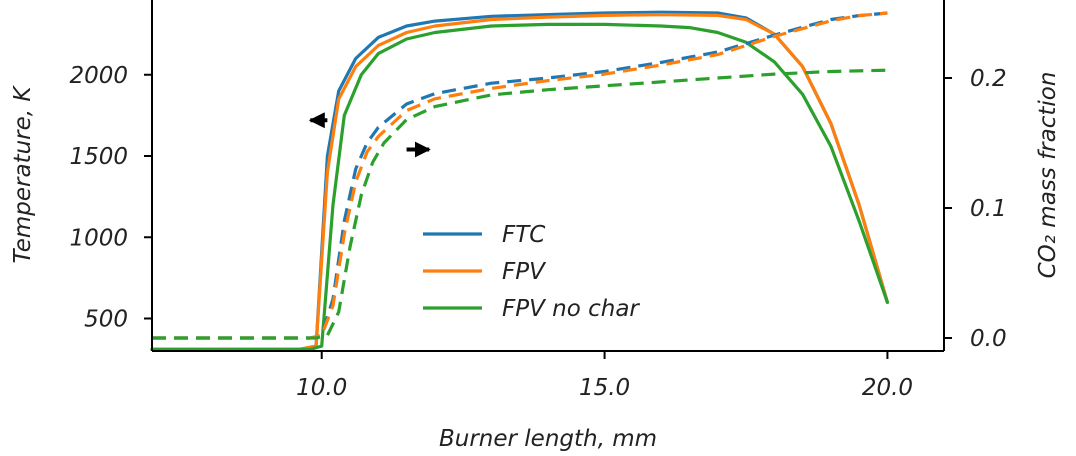  What do you see at coordinates (369, 135) in the screenshot?
I see `annotations` at bounding box center [369, 135].